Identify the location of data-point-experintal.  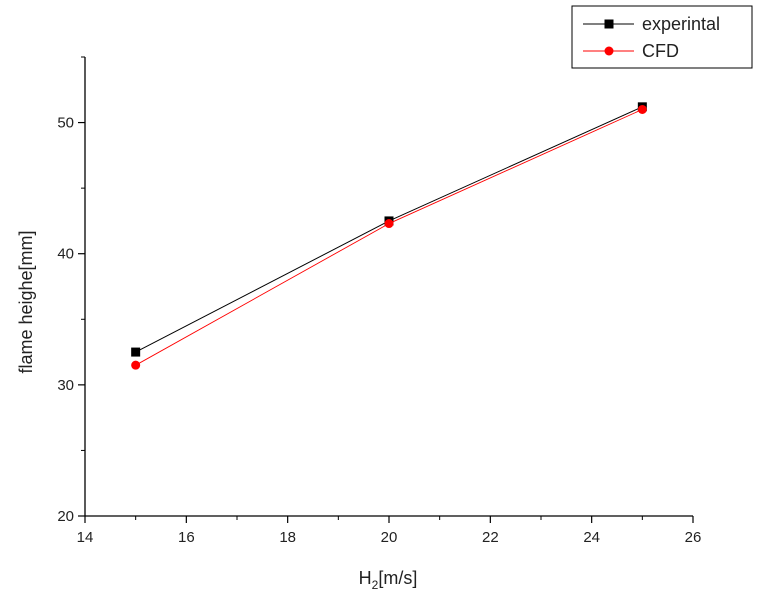
(136, 352).